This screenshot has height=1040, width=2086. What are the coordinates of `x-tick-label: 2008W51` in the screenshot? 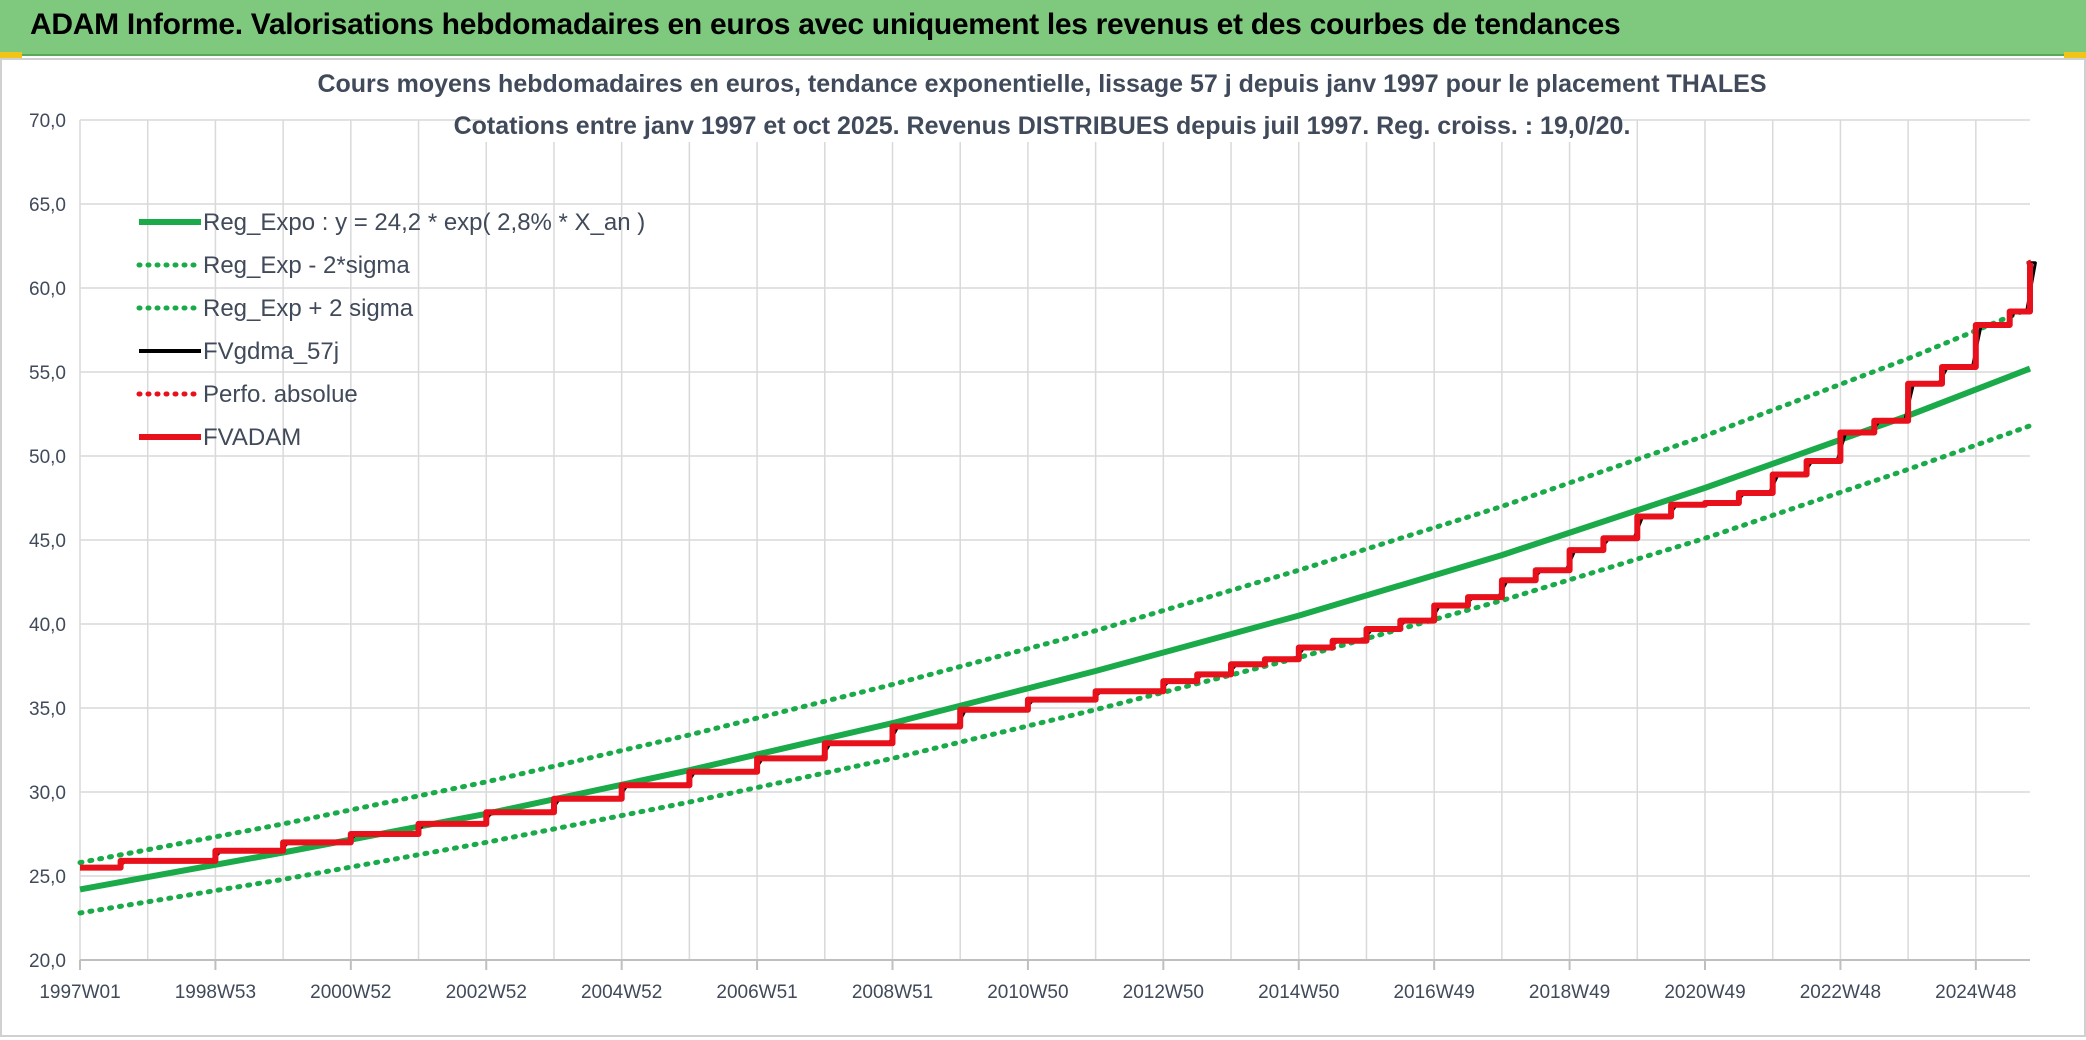 It's located at (892, 992).